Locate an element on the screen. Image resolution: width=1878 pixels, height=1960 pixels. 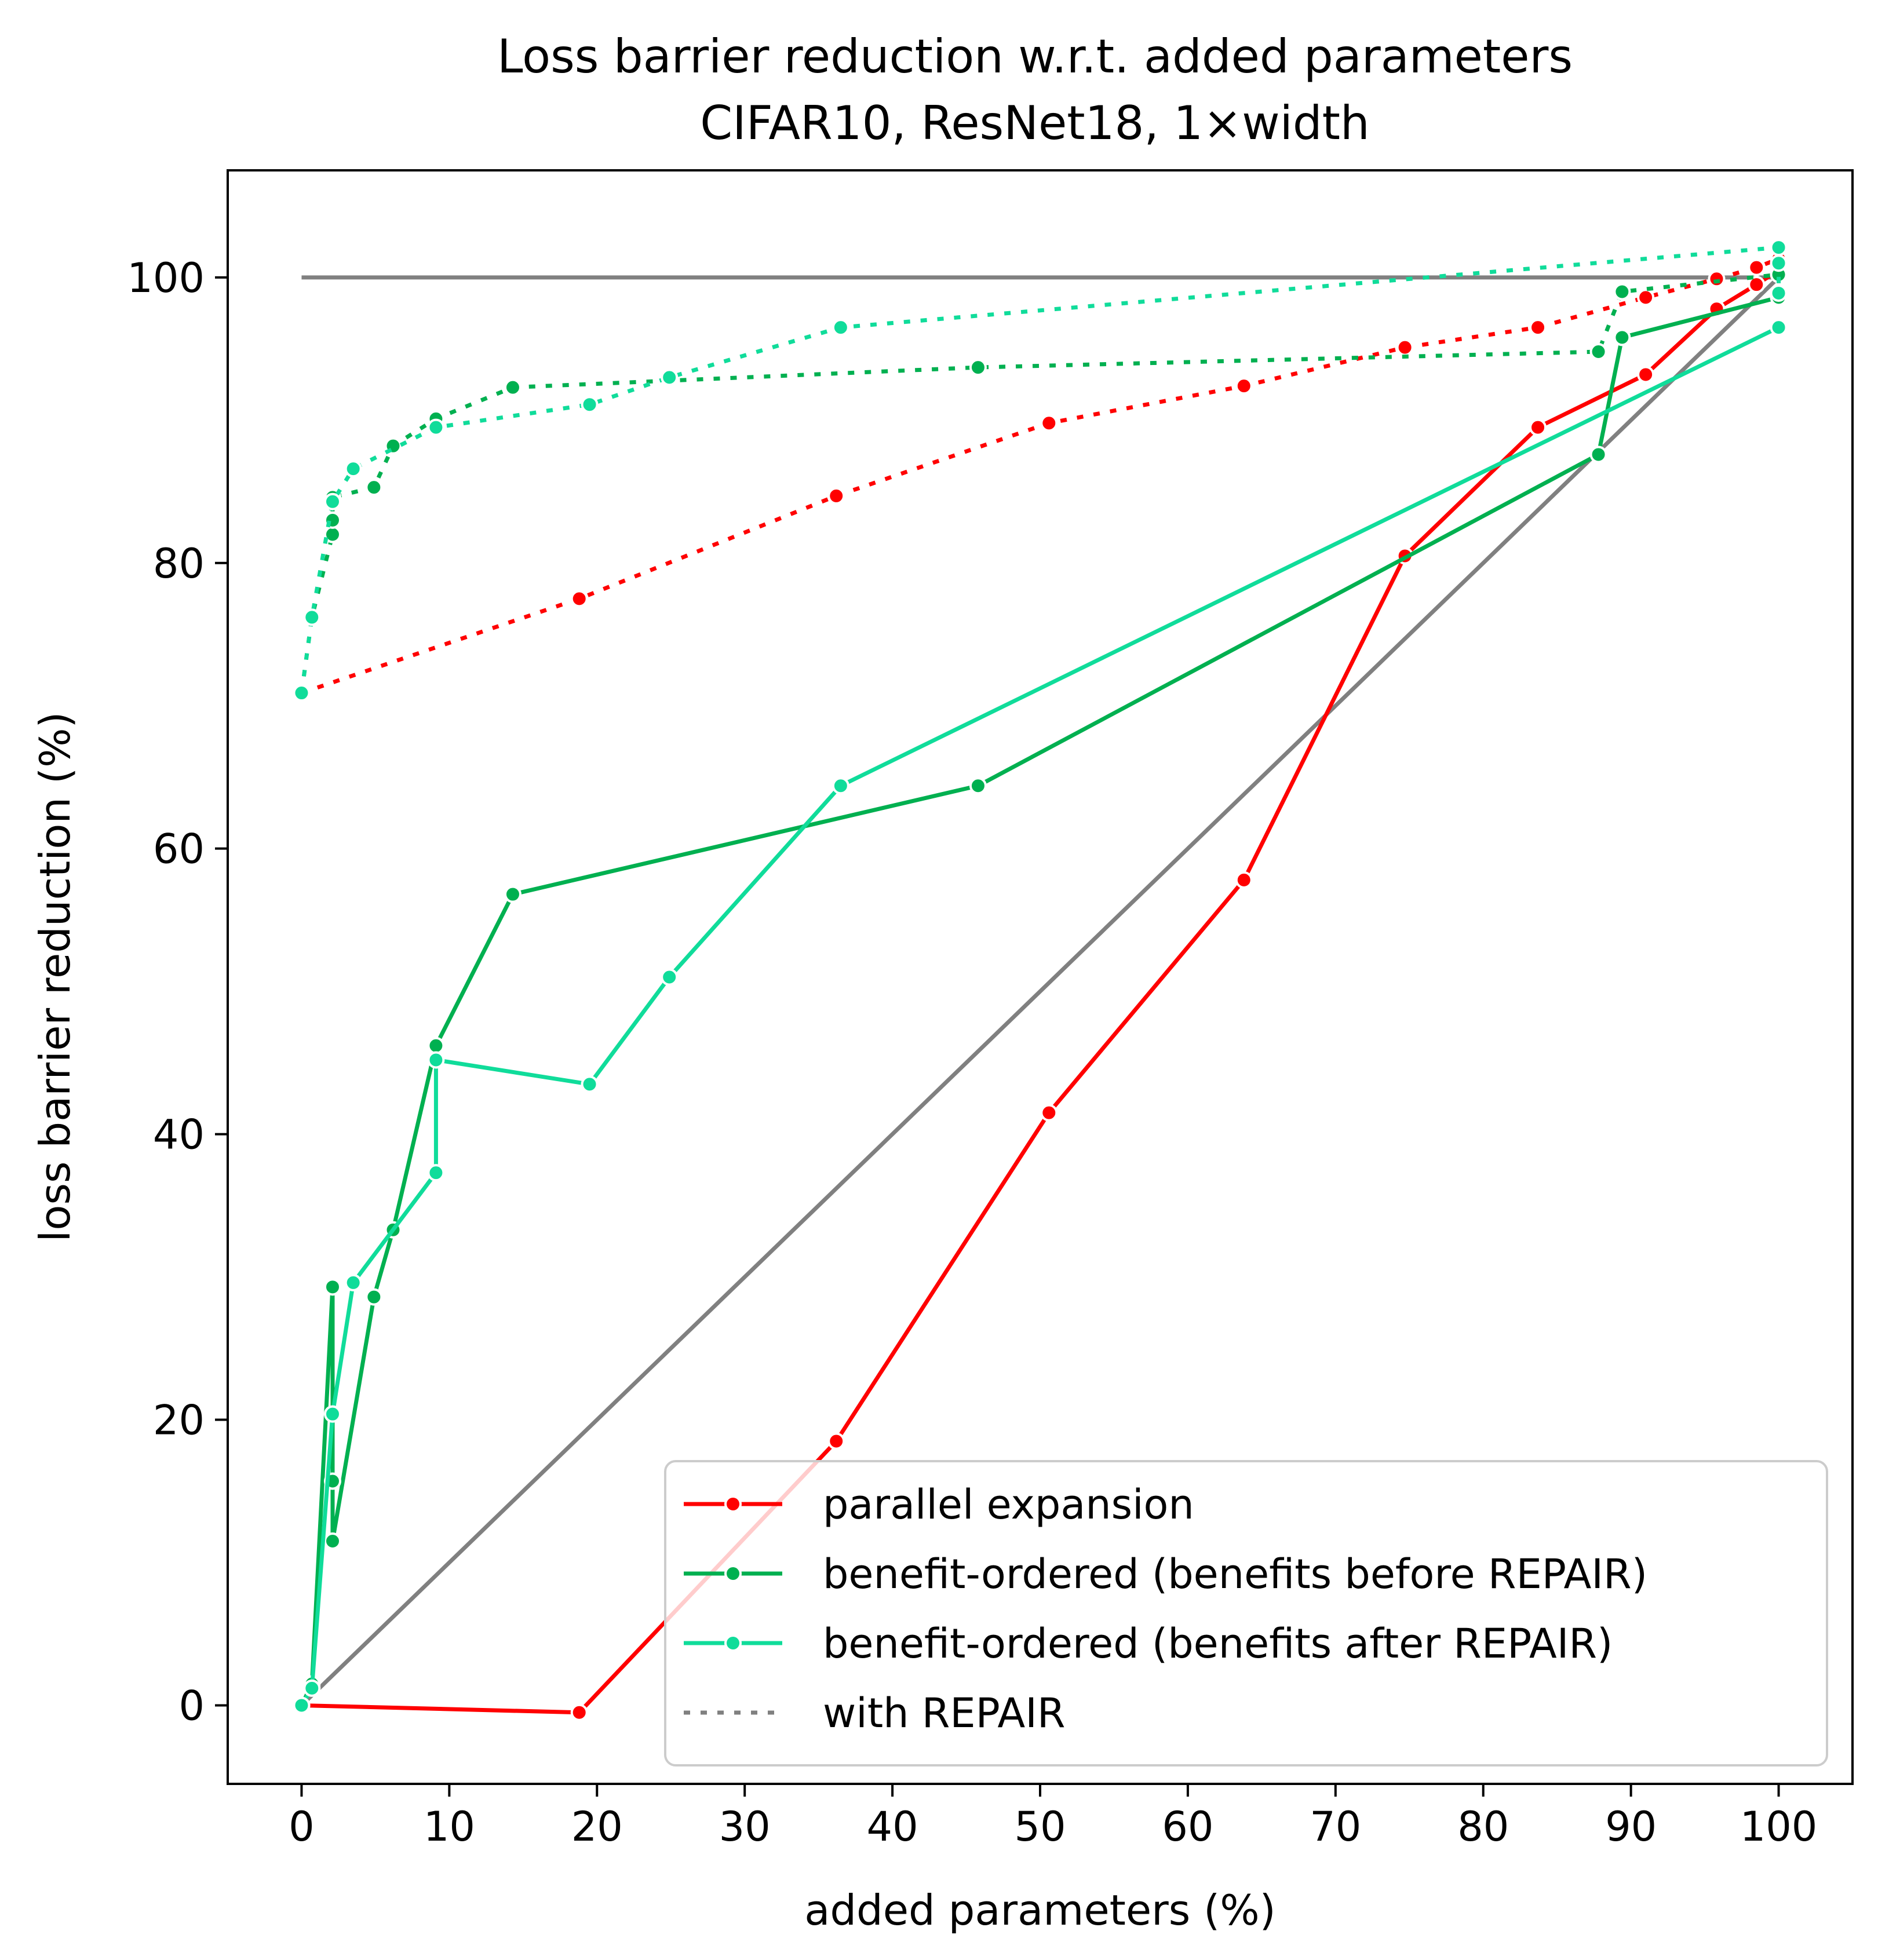
y-tick-label-1: 20 is located at coordinates (179, 1420).